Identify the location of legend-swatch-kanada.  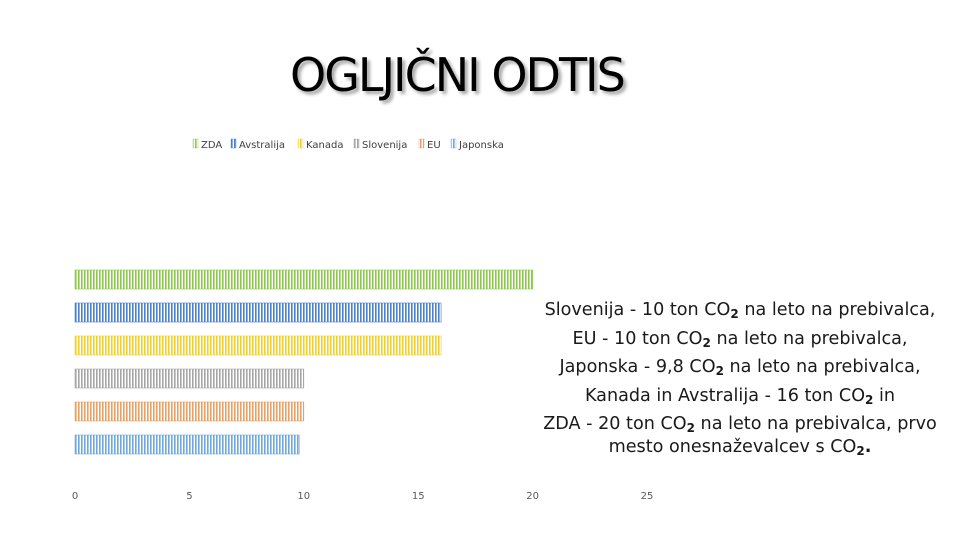
(300, 143).